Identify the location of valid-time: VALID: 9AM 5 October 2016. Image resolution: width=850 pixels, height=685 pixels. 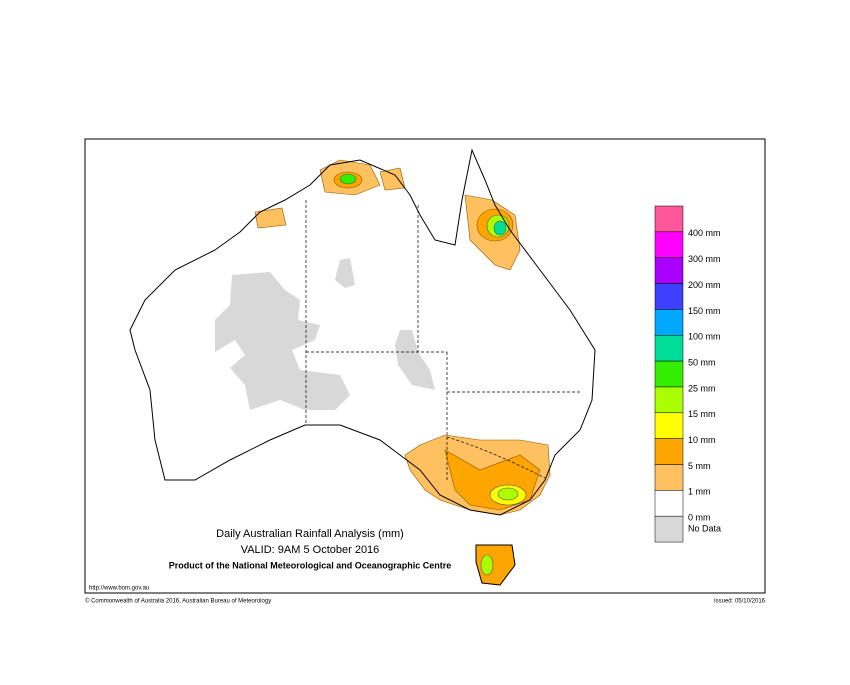
(310, 550).